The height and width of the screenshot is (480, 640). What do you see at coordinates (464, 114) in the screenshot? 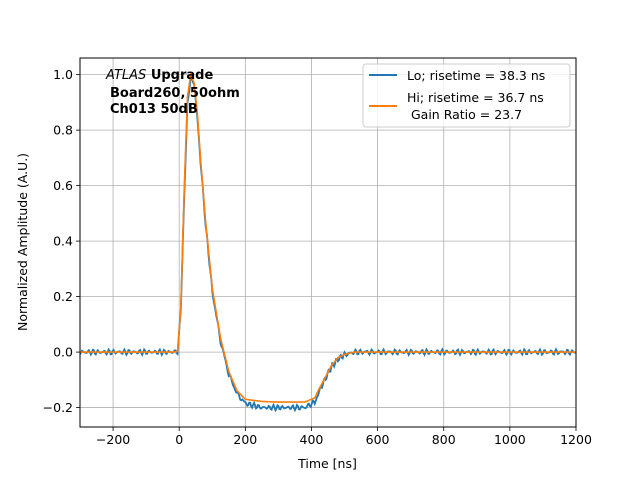
I see `legend-label-hi-gain: Gain Ratio = 23.7` at bounding box center [464, 114].